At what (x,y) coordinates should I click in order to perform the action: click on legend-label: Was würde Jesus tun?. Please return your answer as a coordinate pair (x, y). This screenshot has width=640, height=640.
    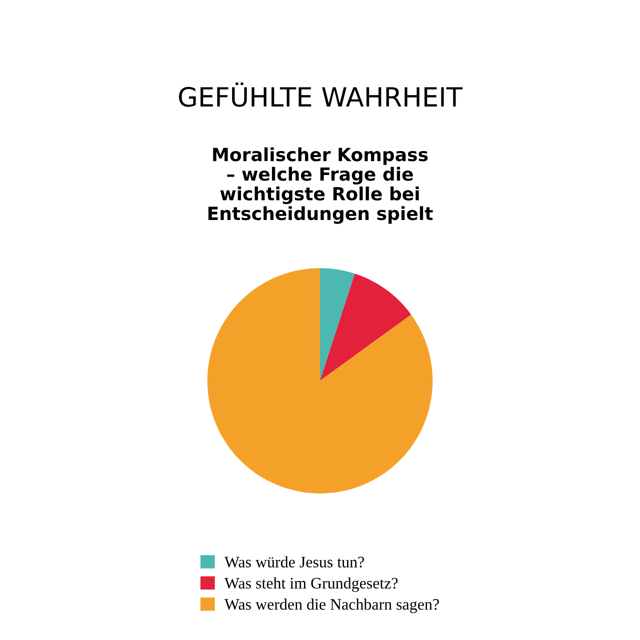
    Looking at the image, I should click on (294, 562).